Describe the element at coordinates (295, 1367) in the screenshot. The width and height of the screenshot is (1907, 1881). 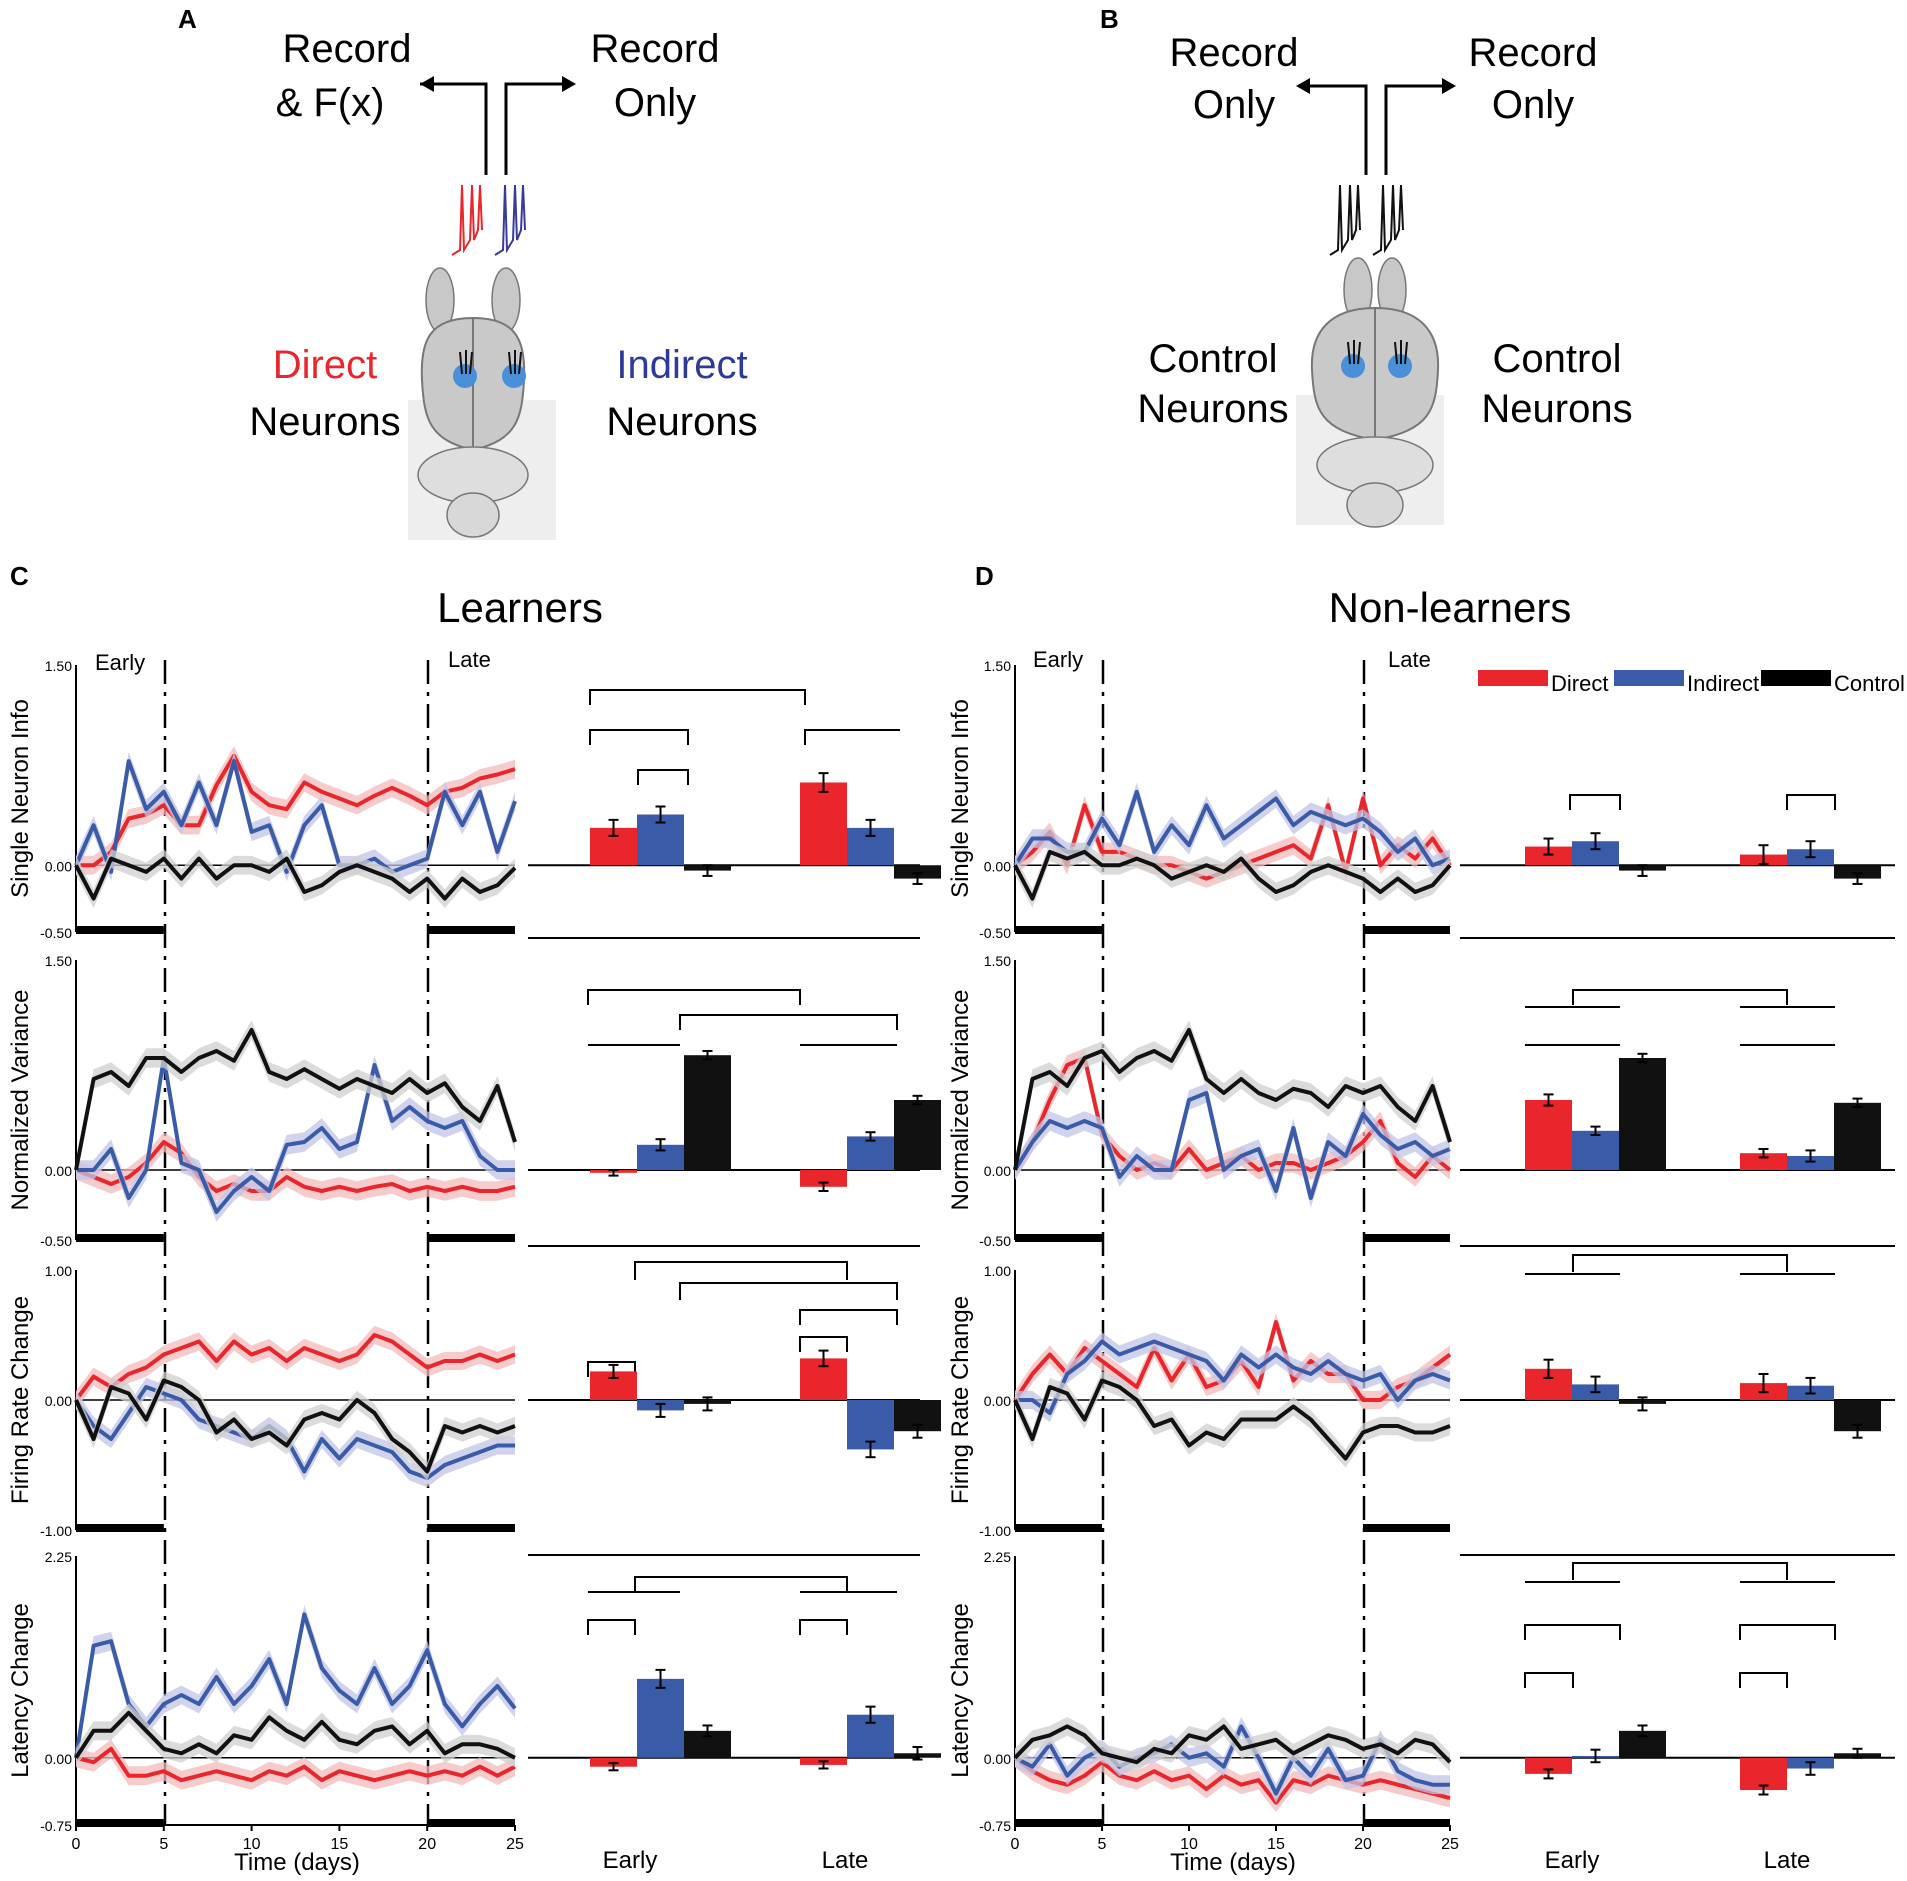
I see `c-r3-direct-line` at that location.